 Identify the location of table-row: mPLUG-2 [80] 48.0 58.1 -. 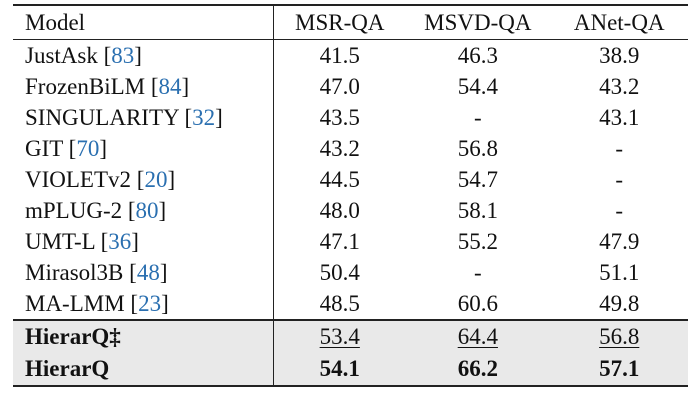
(350, 210).